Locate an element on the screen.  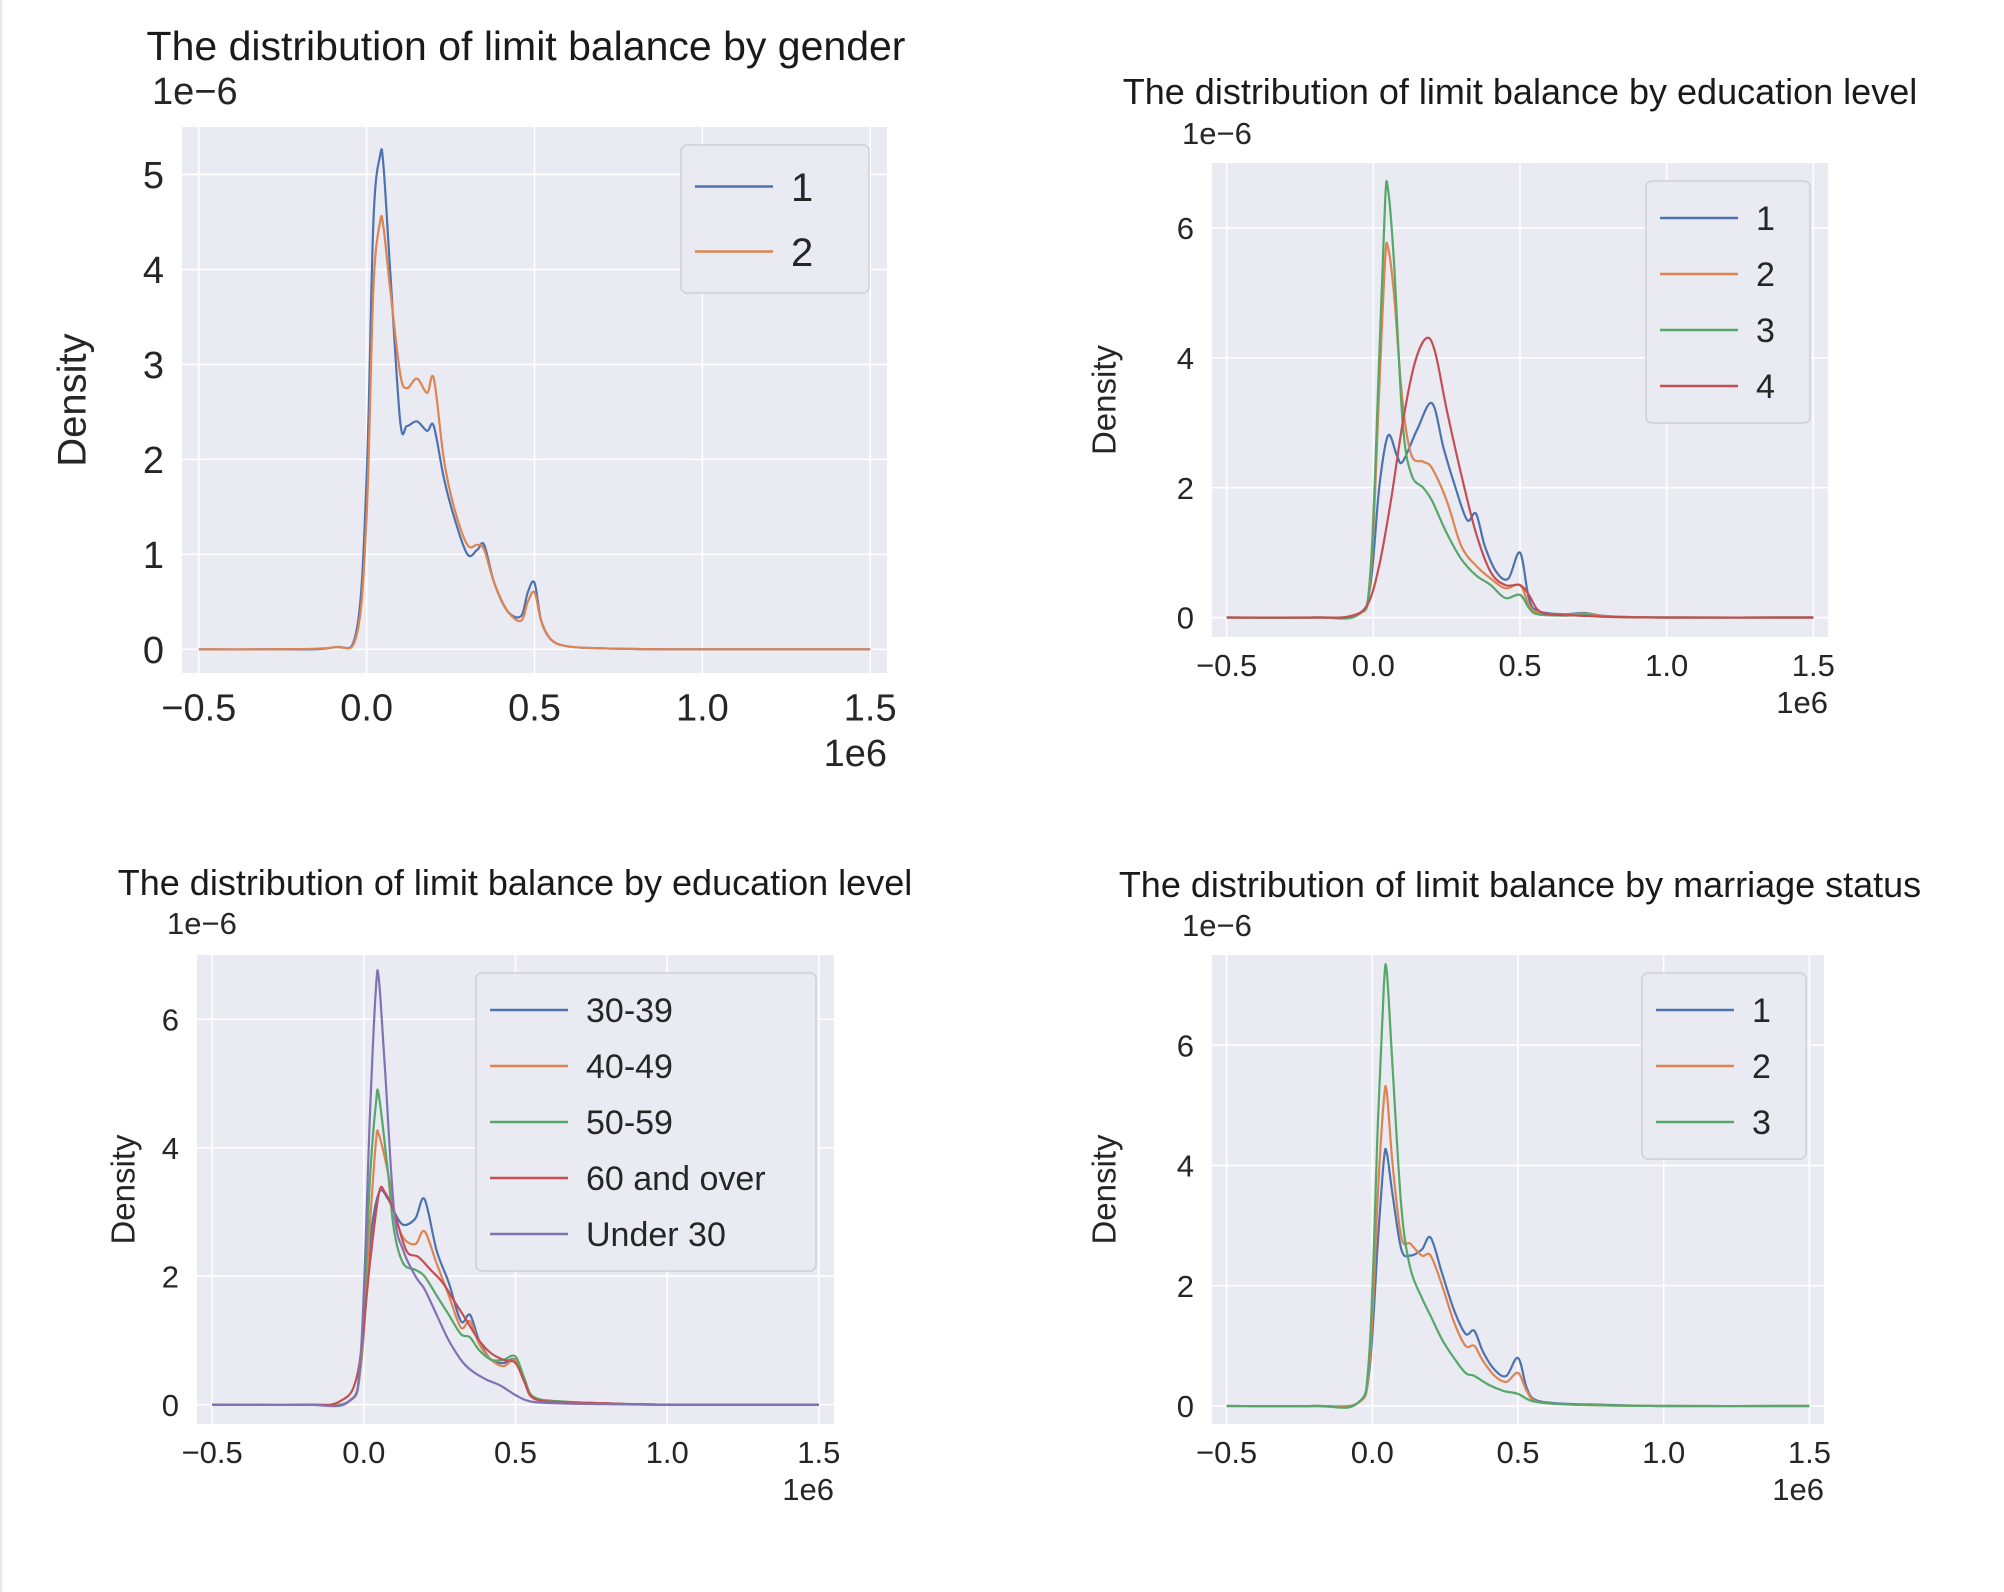
legend: 1 2 3 is located at coordinates (1724, 1066).